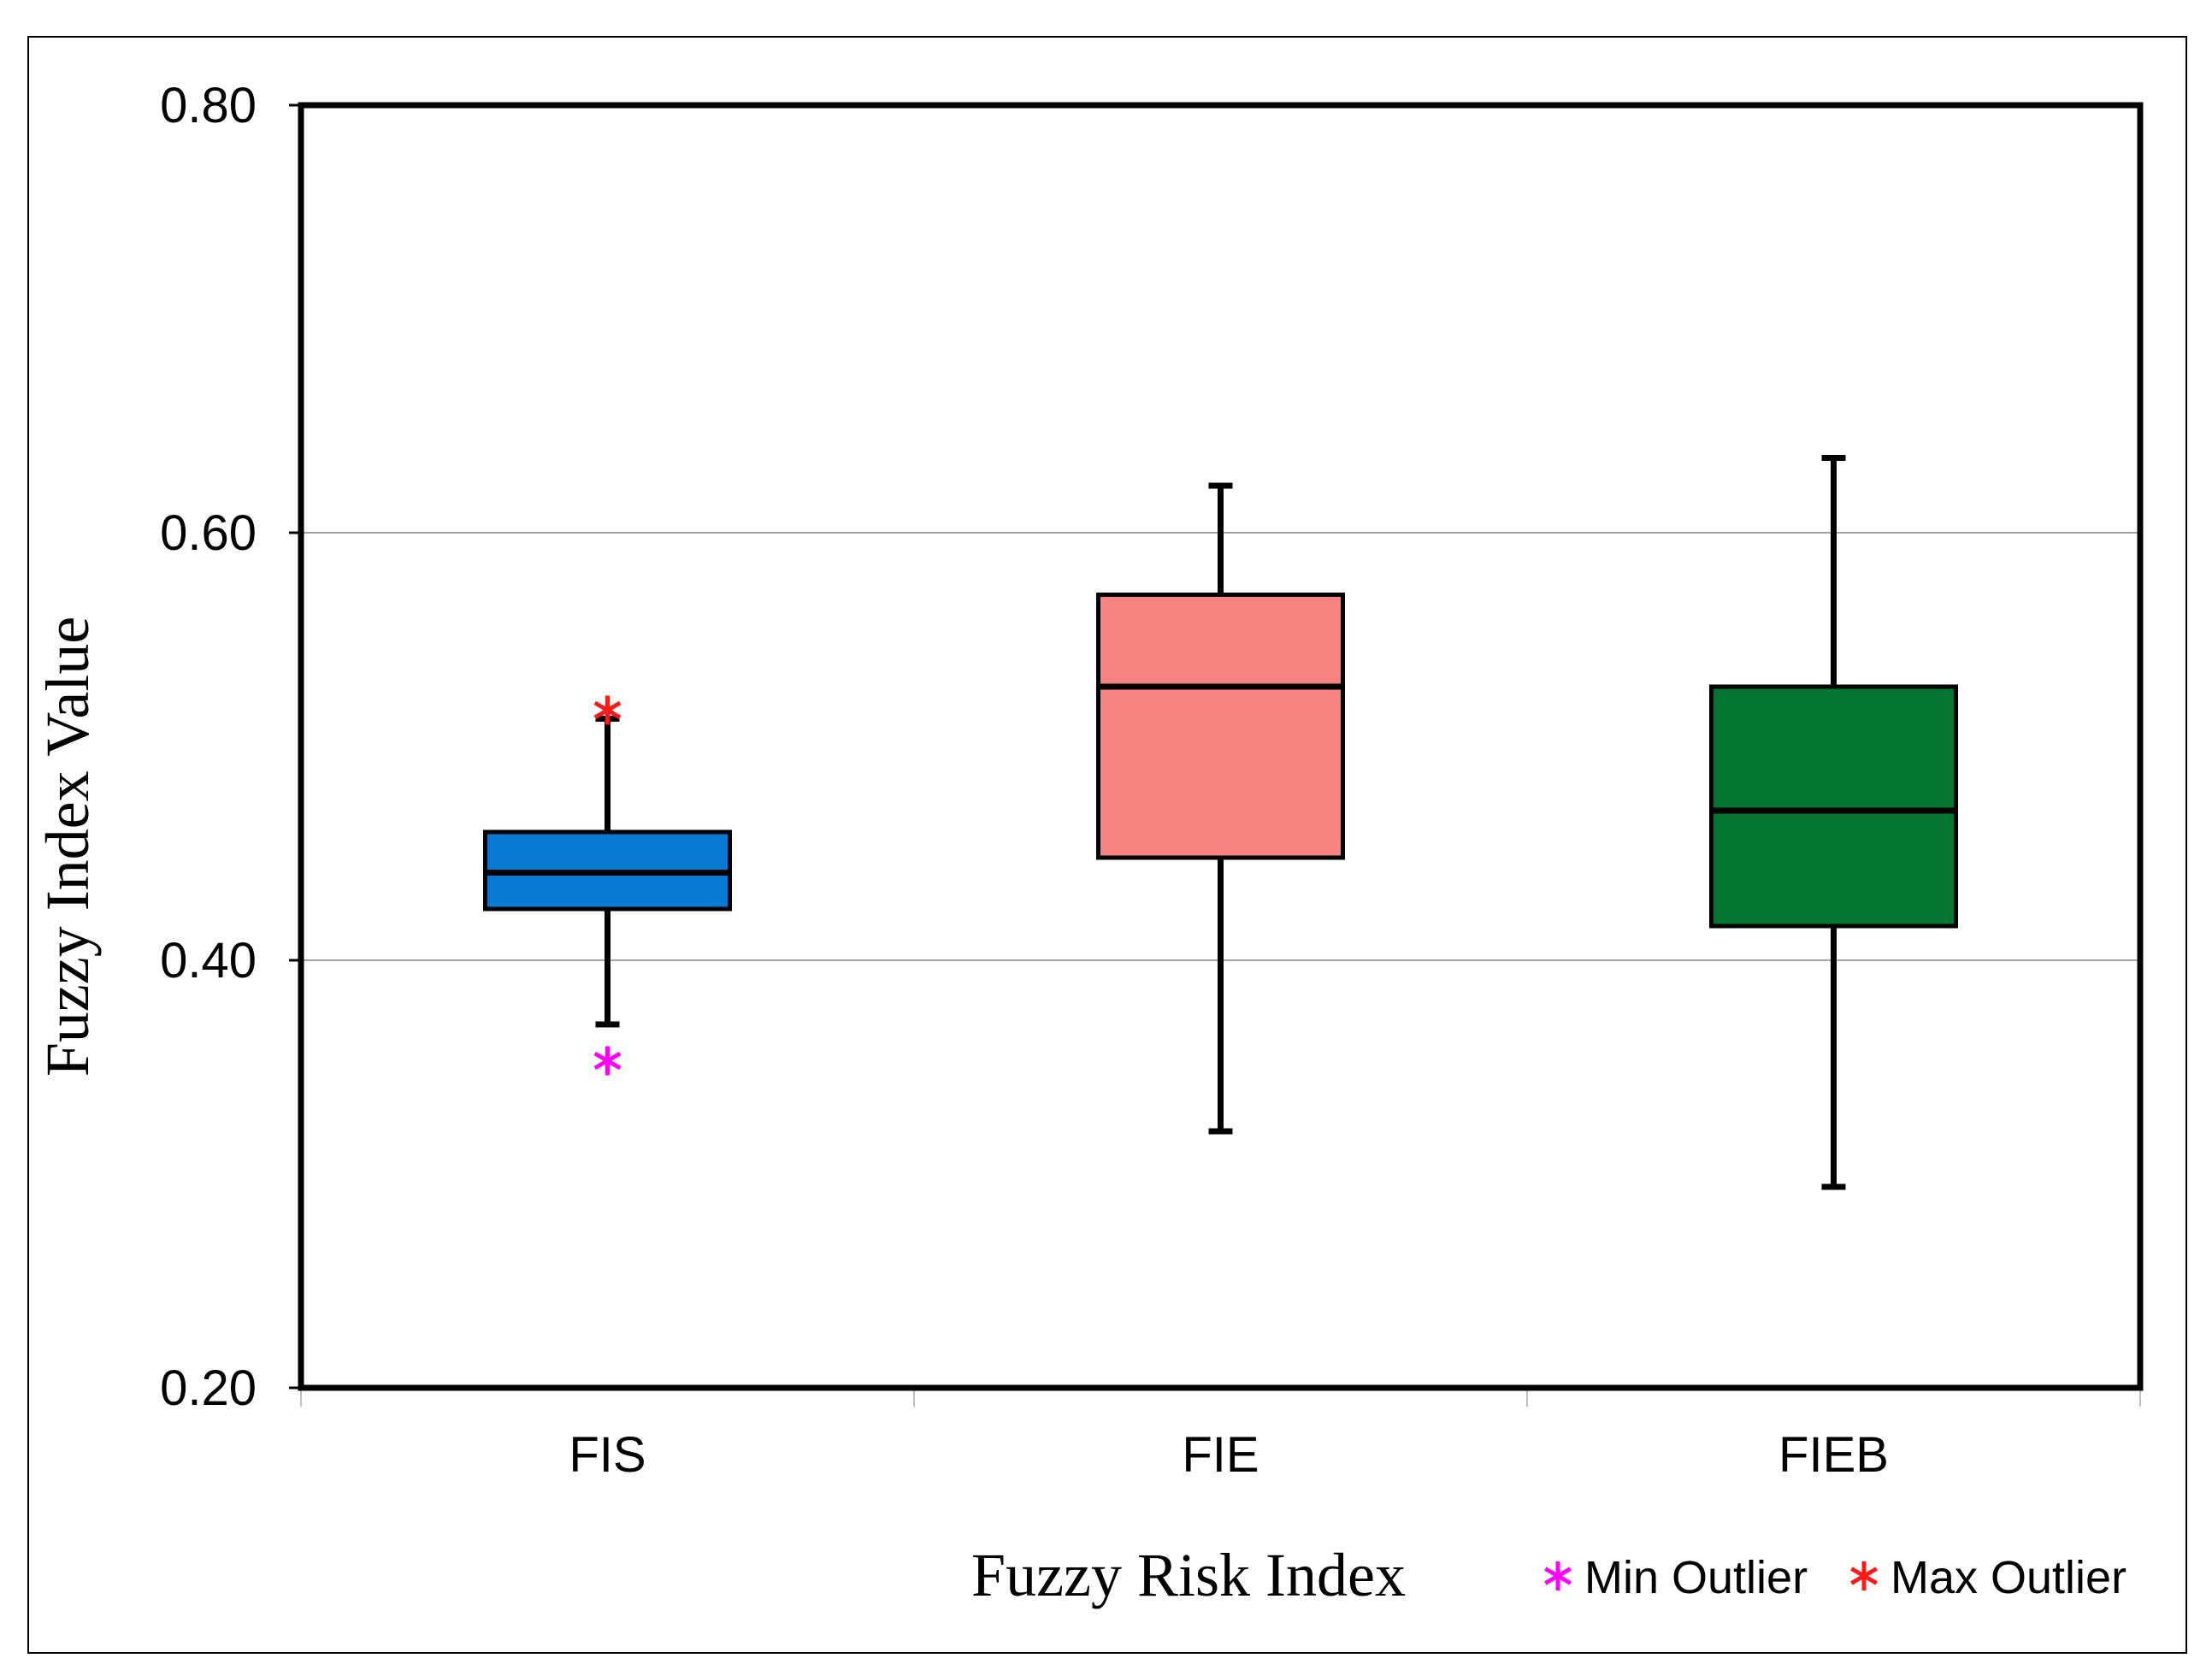 This screenshot has height=1670, width=2212. Describe the element at coordinates (209, 1388) in the screenshot. I see `y-tick-label: 0.20` at that location.